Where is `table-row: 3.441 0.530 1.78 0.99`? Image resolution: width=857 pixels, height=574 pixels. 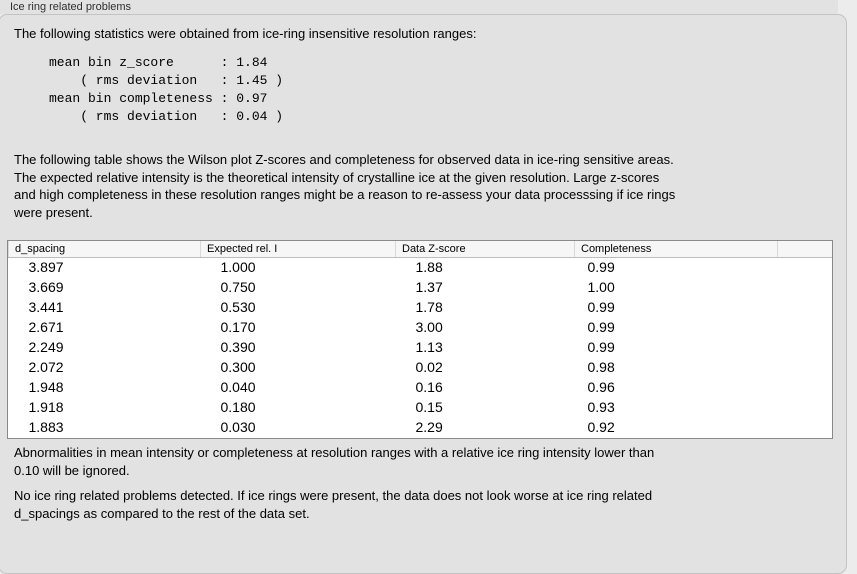 table-row: 3.441 0.530 1.78 0.99 is located at coordinates (420, 307).